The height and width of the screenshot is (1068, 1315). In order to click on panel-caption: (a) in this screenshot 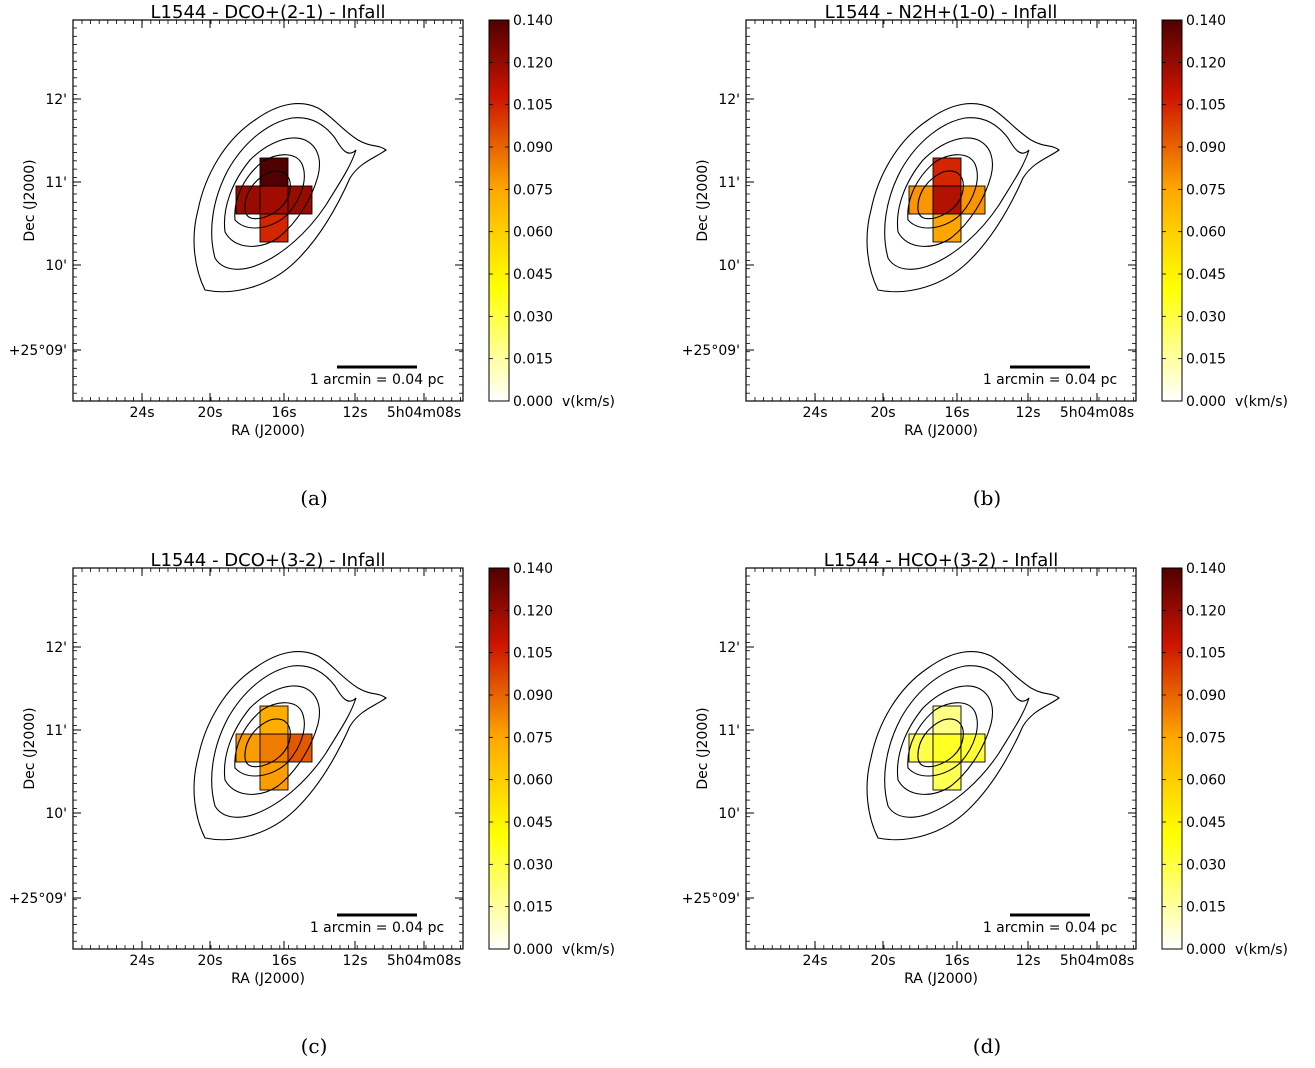, I will do `click(314, 498)`.